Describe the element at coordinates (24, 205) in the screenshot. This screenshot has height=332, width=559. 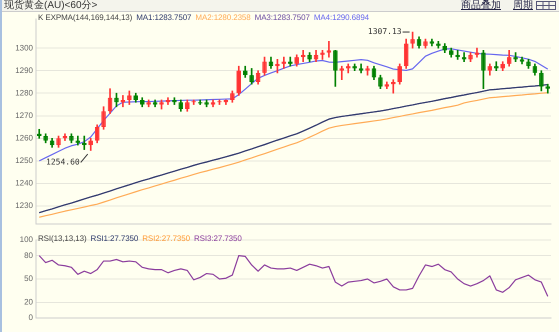
I see `y-tick-label: 1230` at that location.